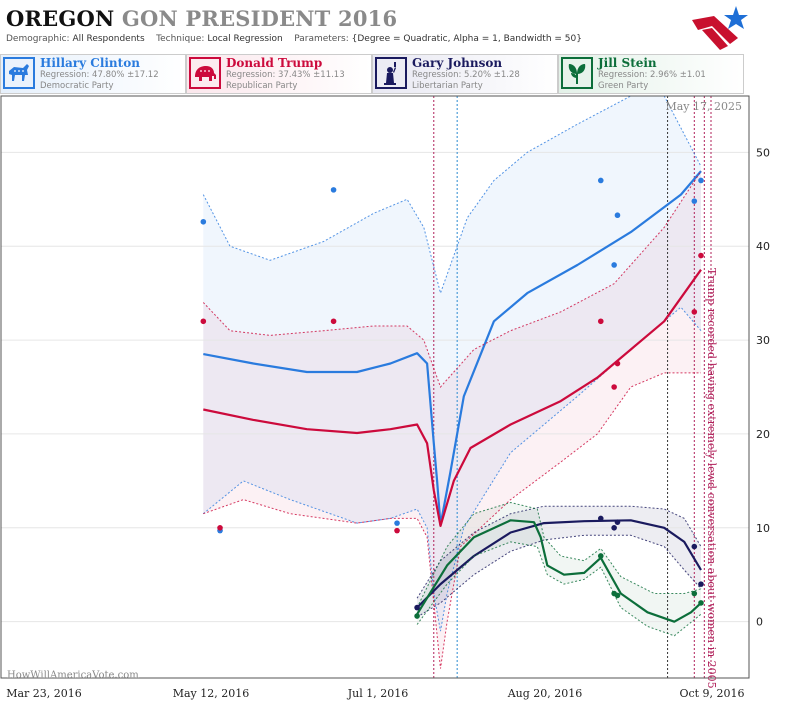  I want to click on lower-bound-jill-stein, so click(559, 589).